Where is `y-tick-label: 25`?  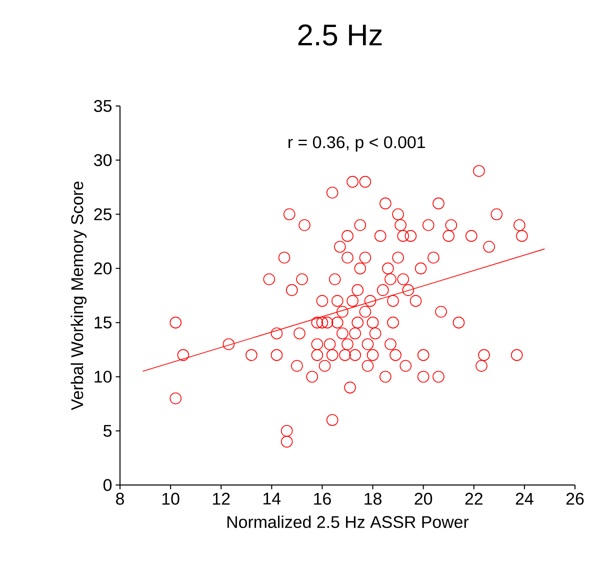
y-tick-label: 25 is located at coordinates (103, 214).